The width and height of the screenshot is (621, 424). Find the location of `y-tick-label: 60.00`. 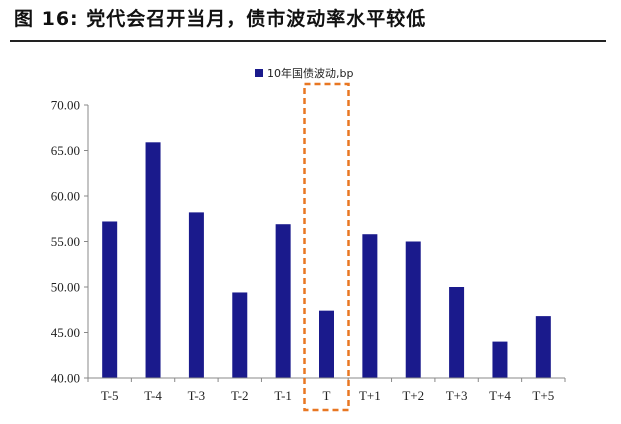

y-tick-label: 60.00 is located at coordinates (65, 196).